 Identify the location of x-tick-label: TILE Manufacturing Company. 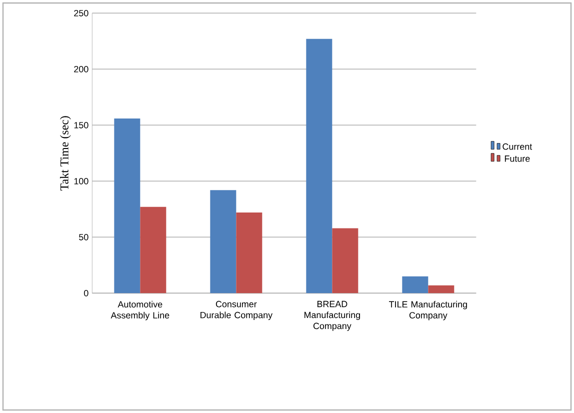
(427, 310).